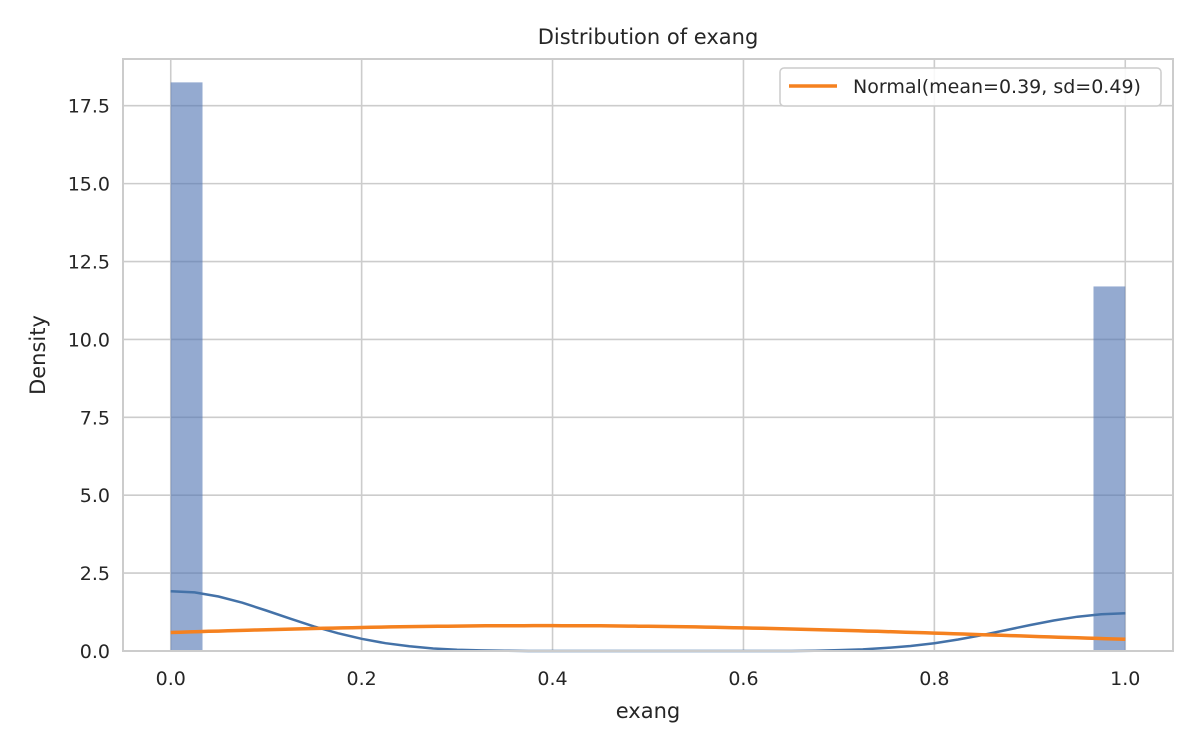  I want to click on y-tick-label: 7.5, so click(95, 418).